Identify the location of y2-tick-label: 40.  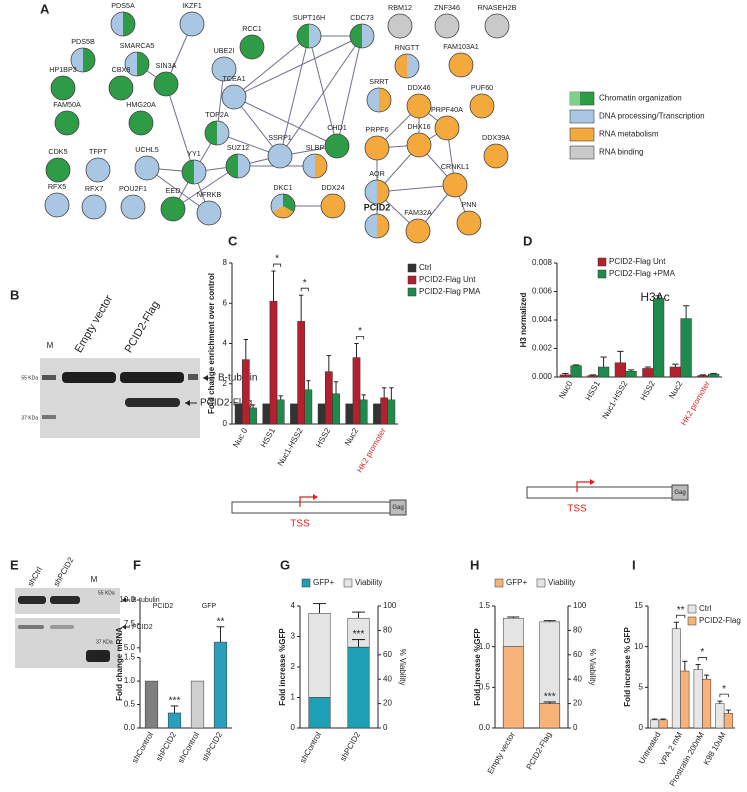
(577, 678).